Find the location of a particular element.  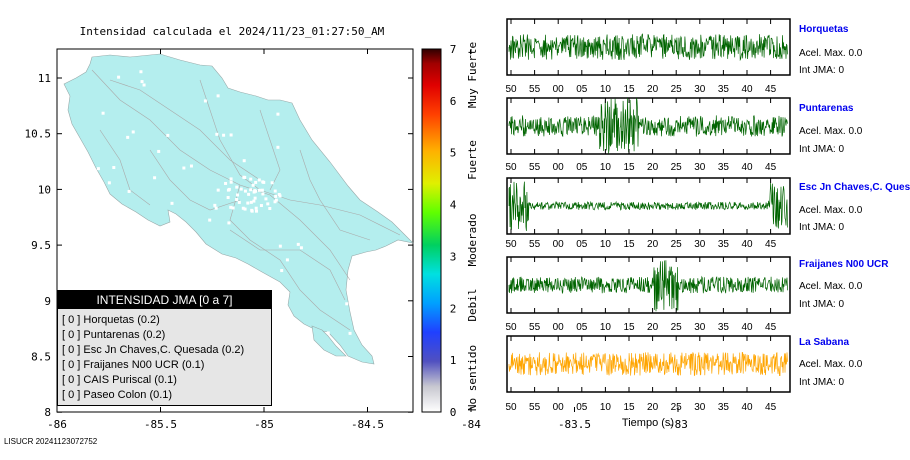

colorbar-tick-label: 1 is located at coordinates (453, 360).